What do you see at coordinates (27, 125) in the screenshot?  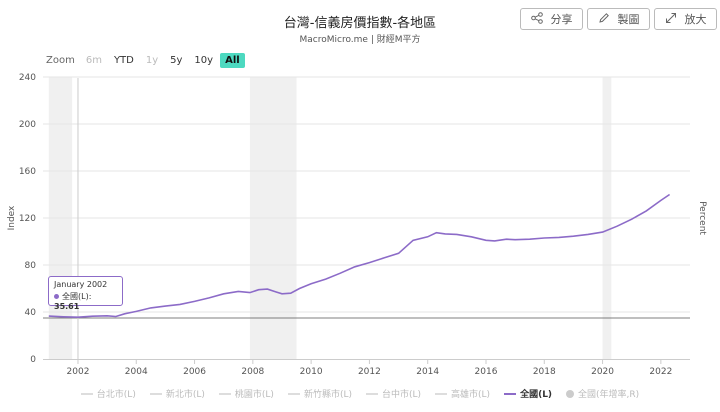 I see `y-tick-label: 200` at bounding box center [27, 125].